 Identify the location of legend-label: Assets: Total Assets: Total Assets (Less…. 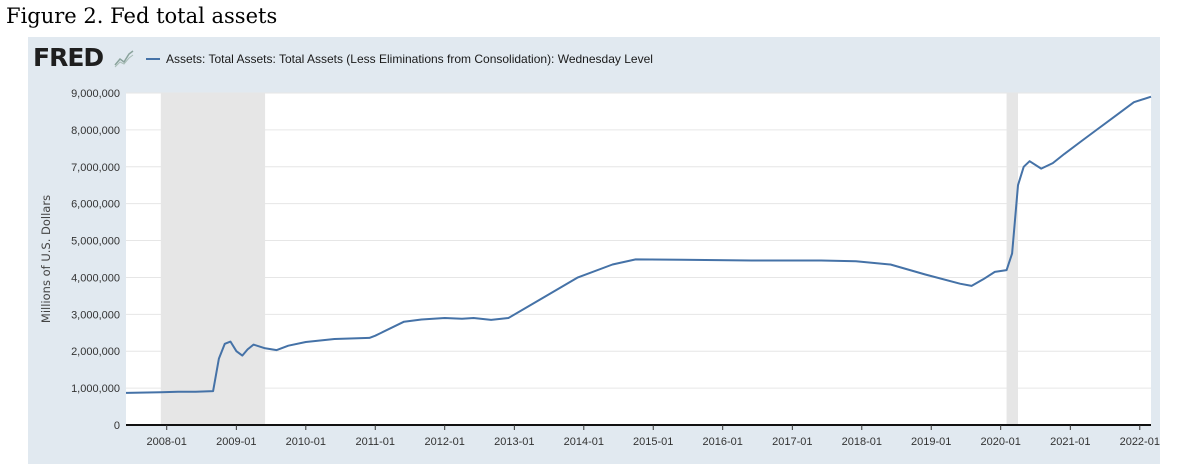
(409, 59).